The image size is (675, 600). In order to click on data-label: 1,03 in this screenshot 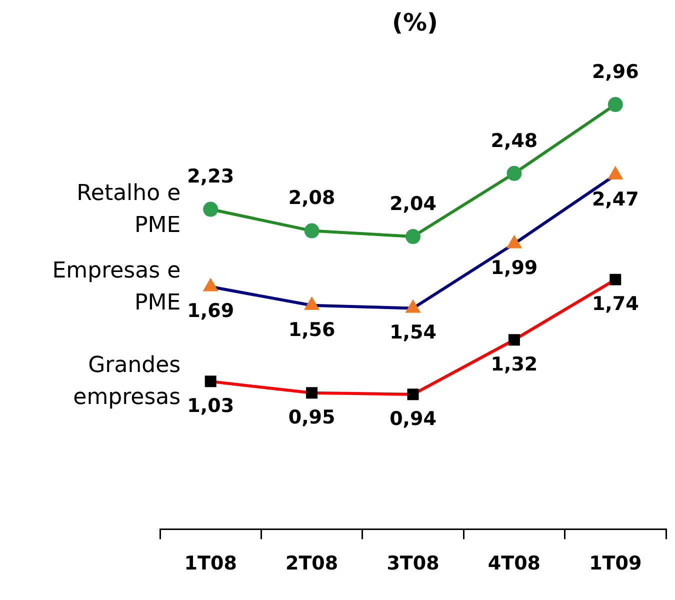, I will do `click(210, 405)`.